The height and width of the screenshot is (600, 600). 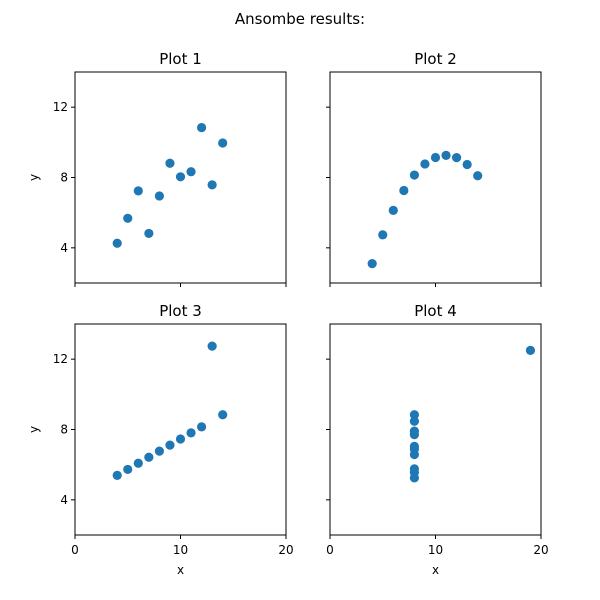 I want to click on subplot-title: Plot 4, so click(x=435, y=311).